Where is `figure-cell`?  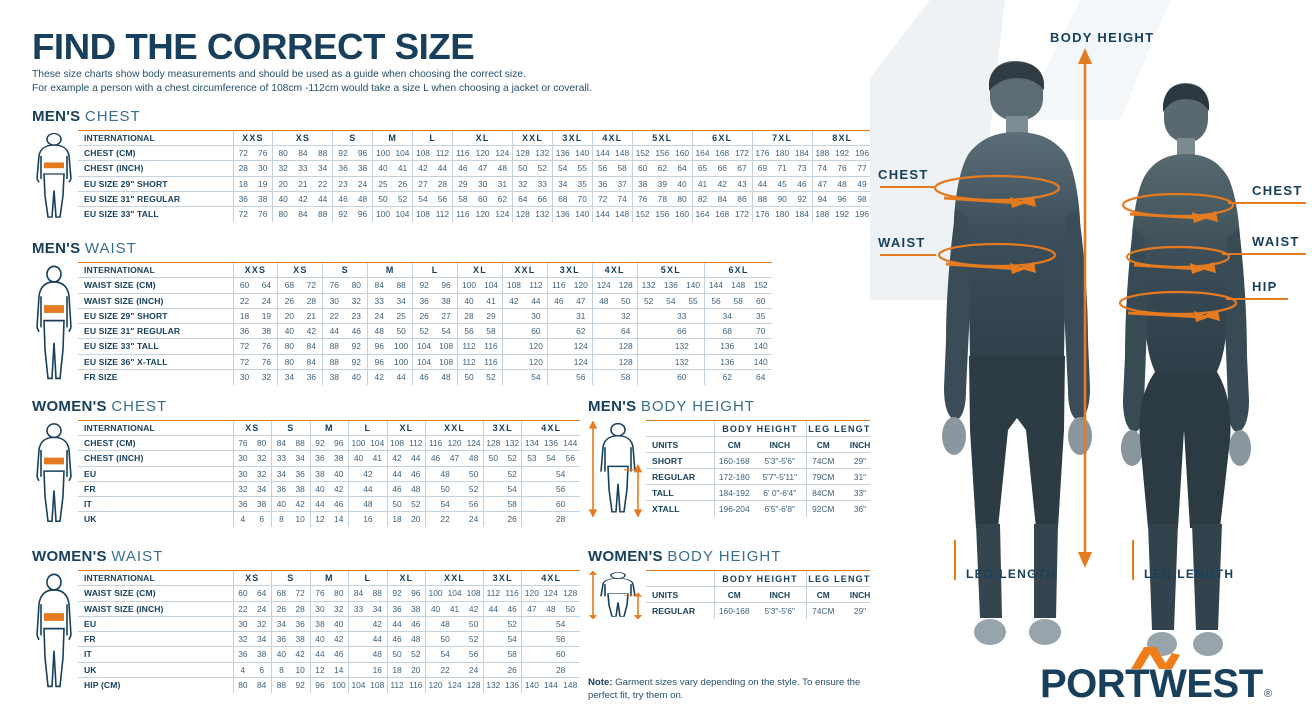
figure-cell is located at coordinates (55, 632).